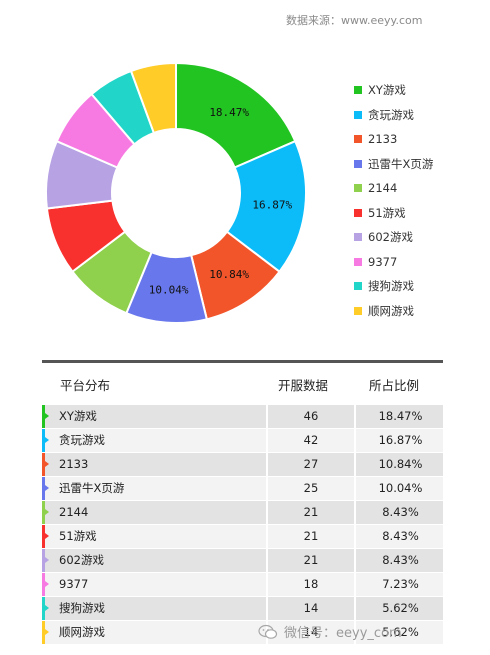  Describe the element at coordinates (242, 560) in the screenshot. I see `table-row: 602游戏 21 8.43%` at that location.